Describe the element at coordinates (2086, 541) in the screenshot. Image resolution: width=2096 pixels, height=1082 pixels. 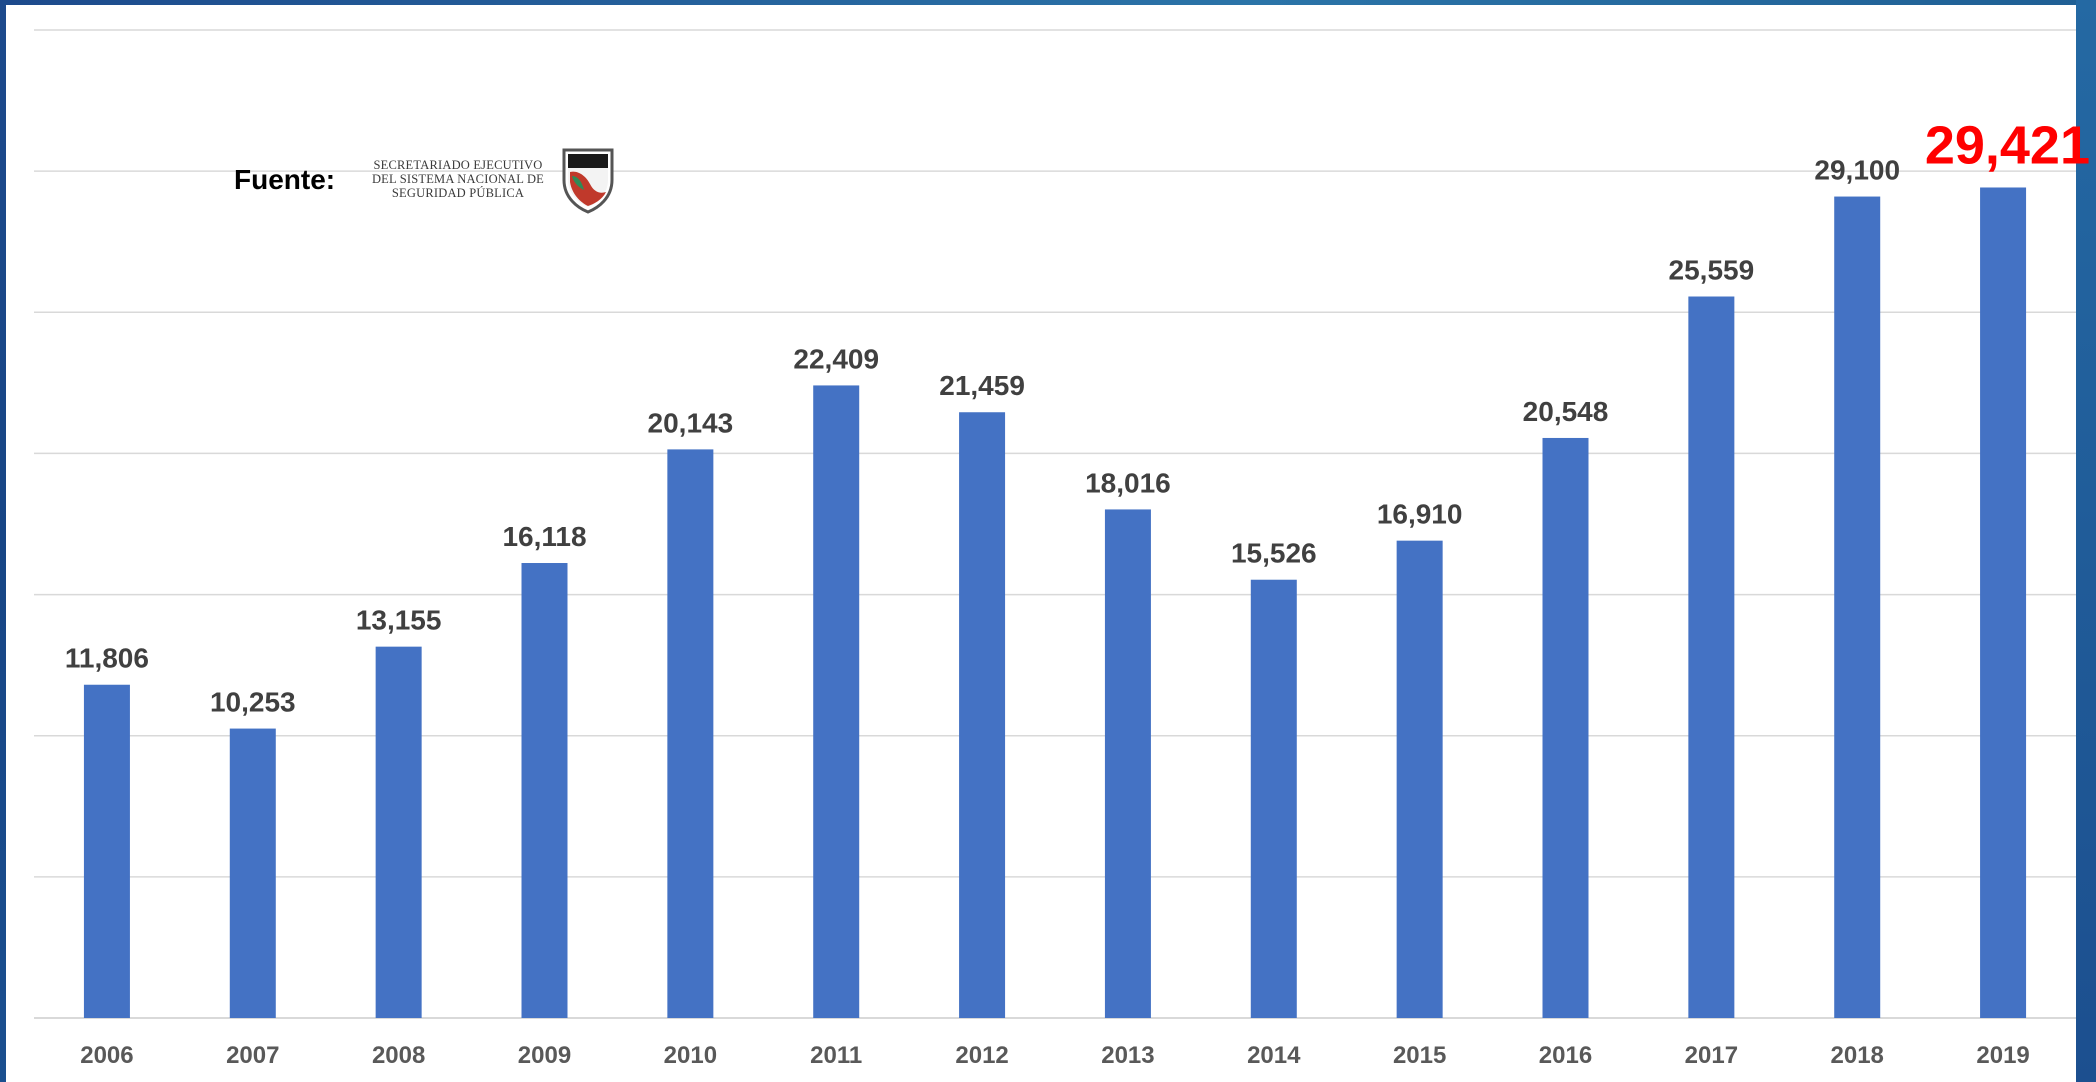
I see `frame-right-border` at that location.